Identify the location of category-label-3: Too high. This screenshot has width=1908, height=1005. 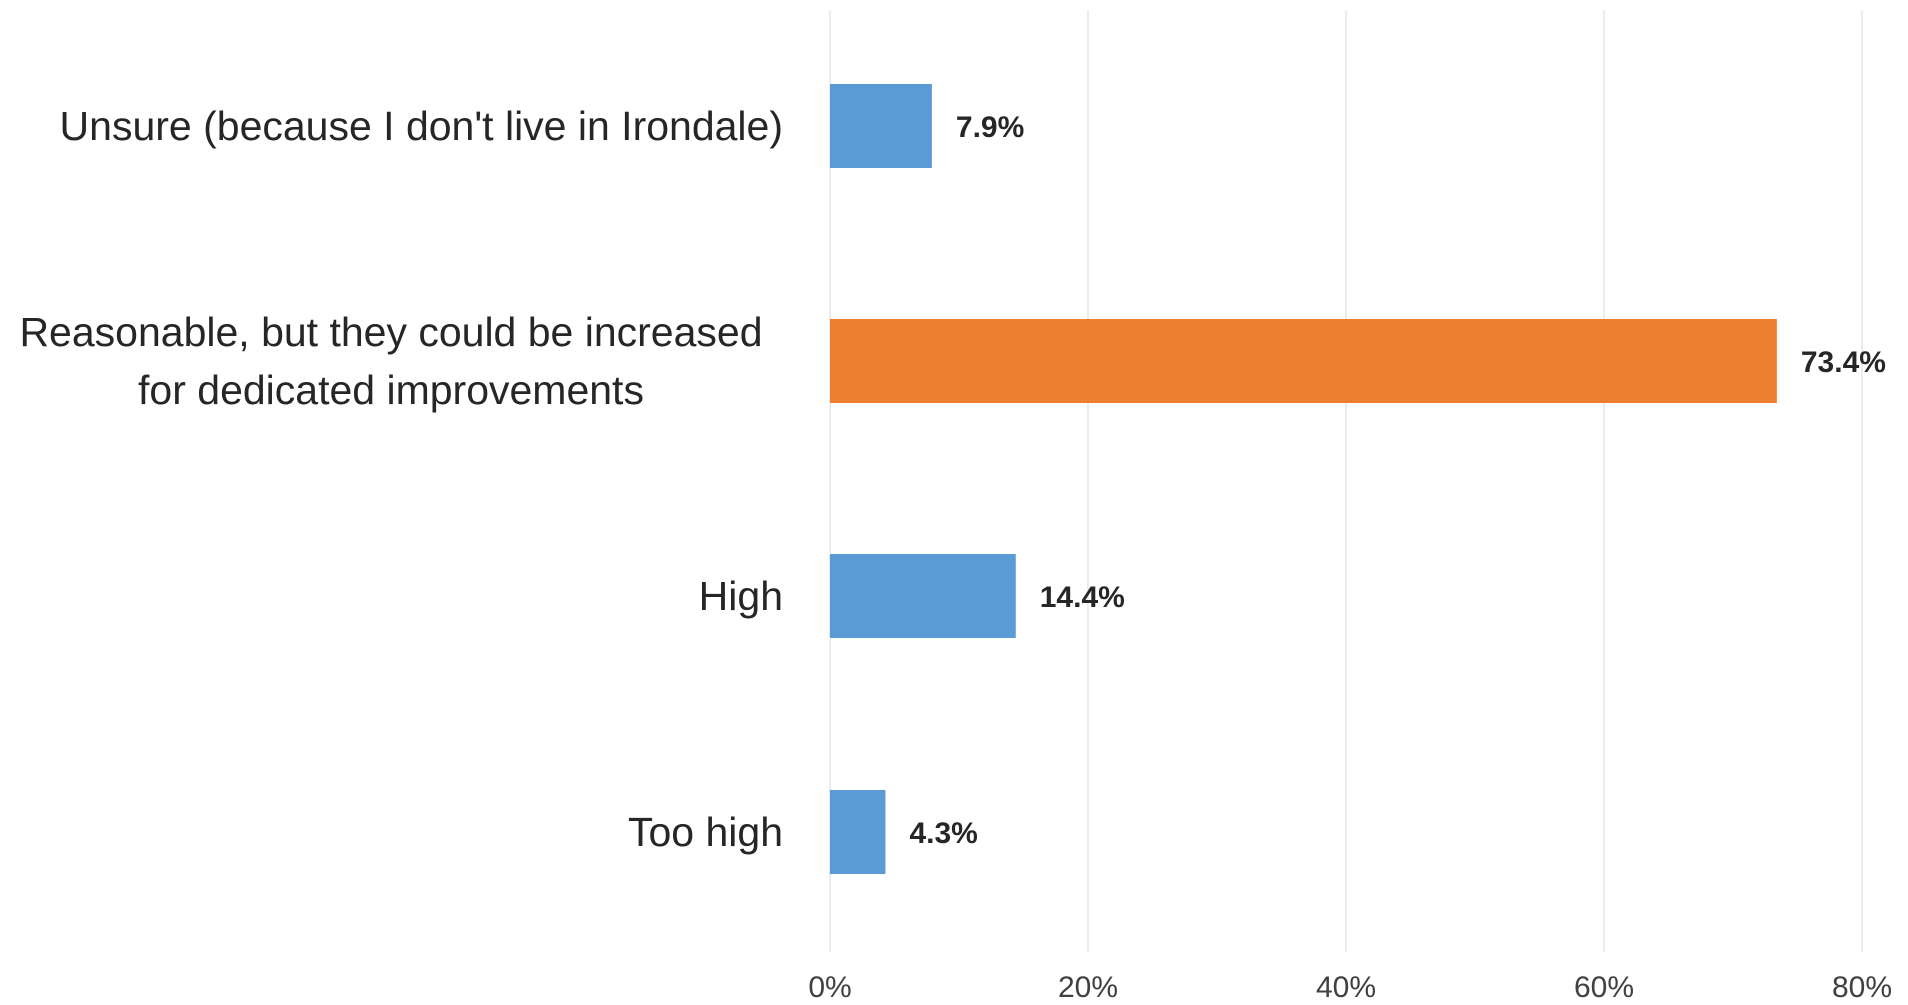
(705, 832).